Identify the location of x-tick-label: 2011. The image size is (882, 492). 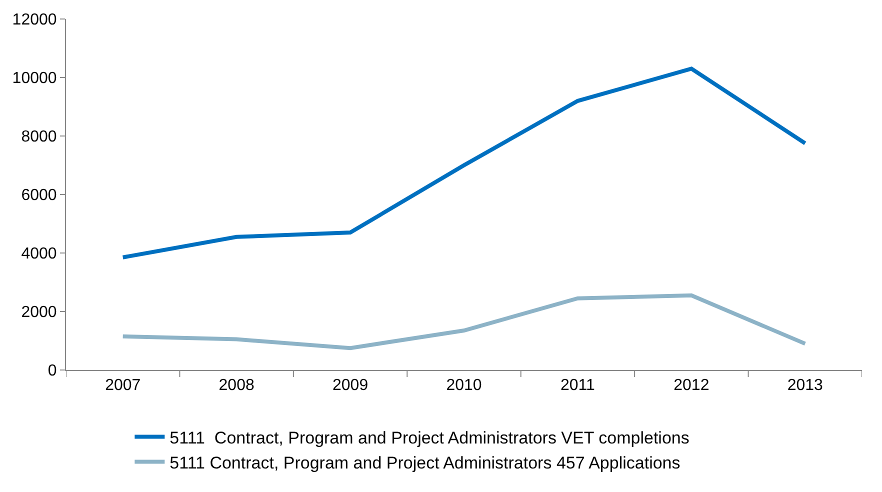
(578, 385).